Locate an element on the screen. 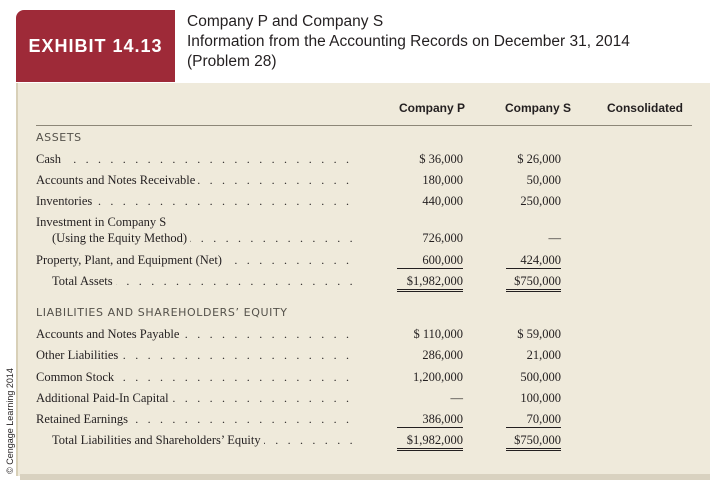  column-header-consolidated: Consolidated is located at coordinates (644, 108).